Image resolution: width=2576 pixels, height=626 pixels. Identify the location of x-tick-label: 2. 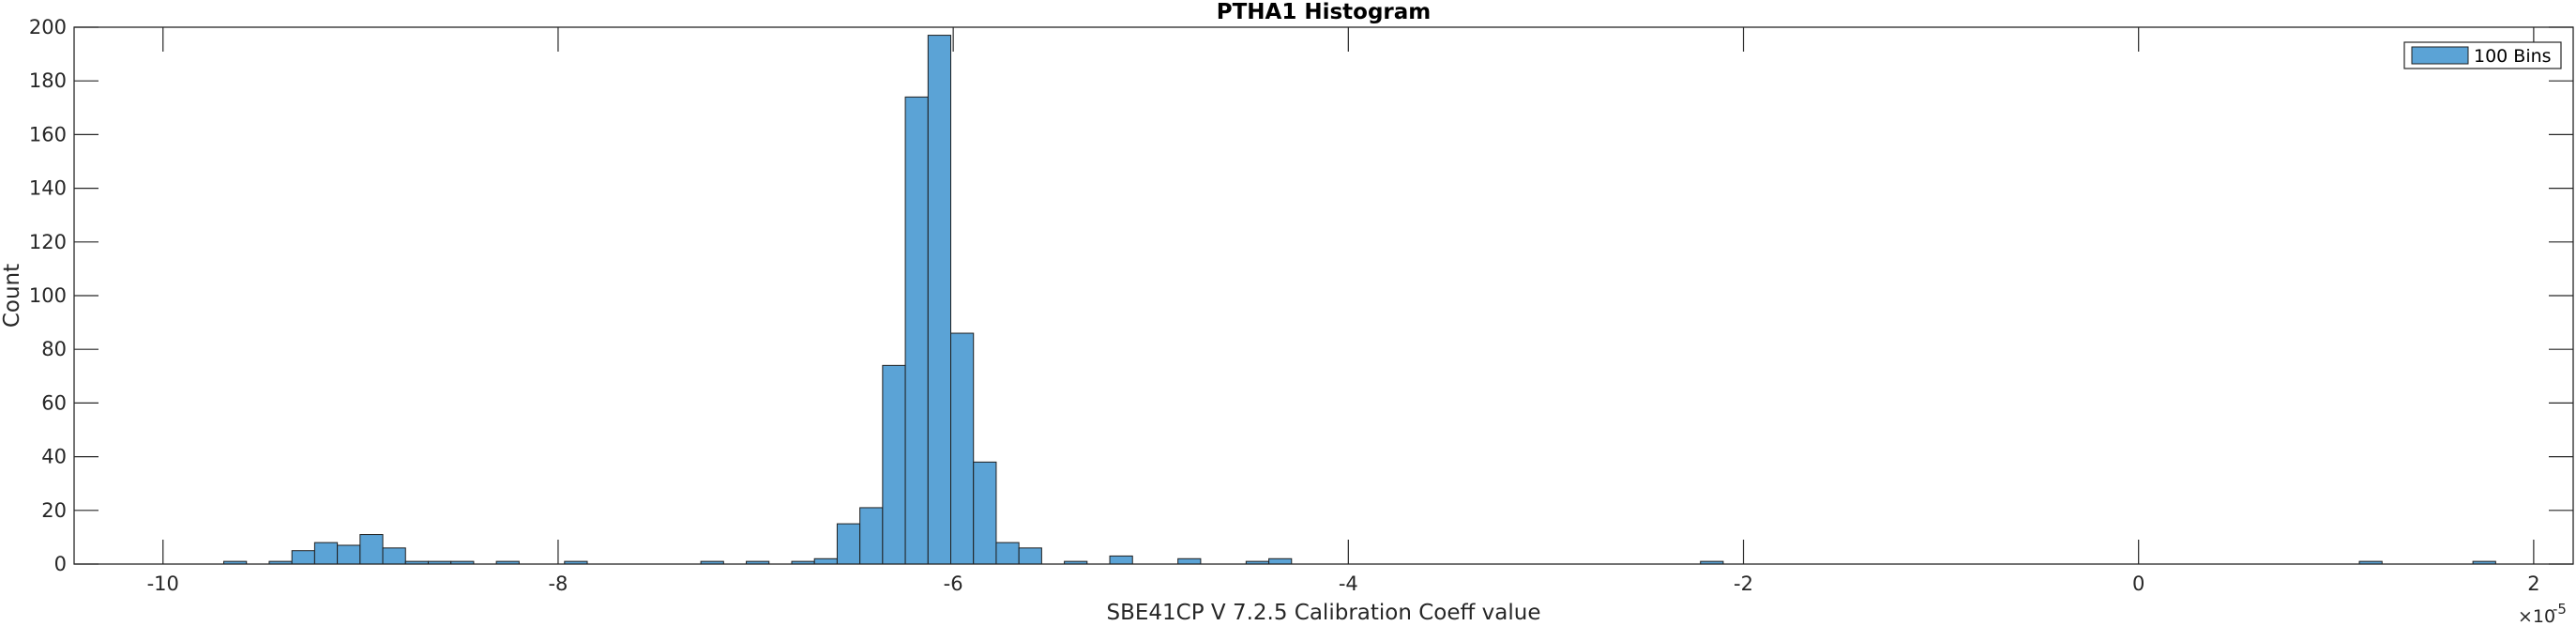
(2533, 584).